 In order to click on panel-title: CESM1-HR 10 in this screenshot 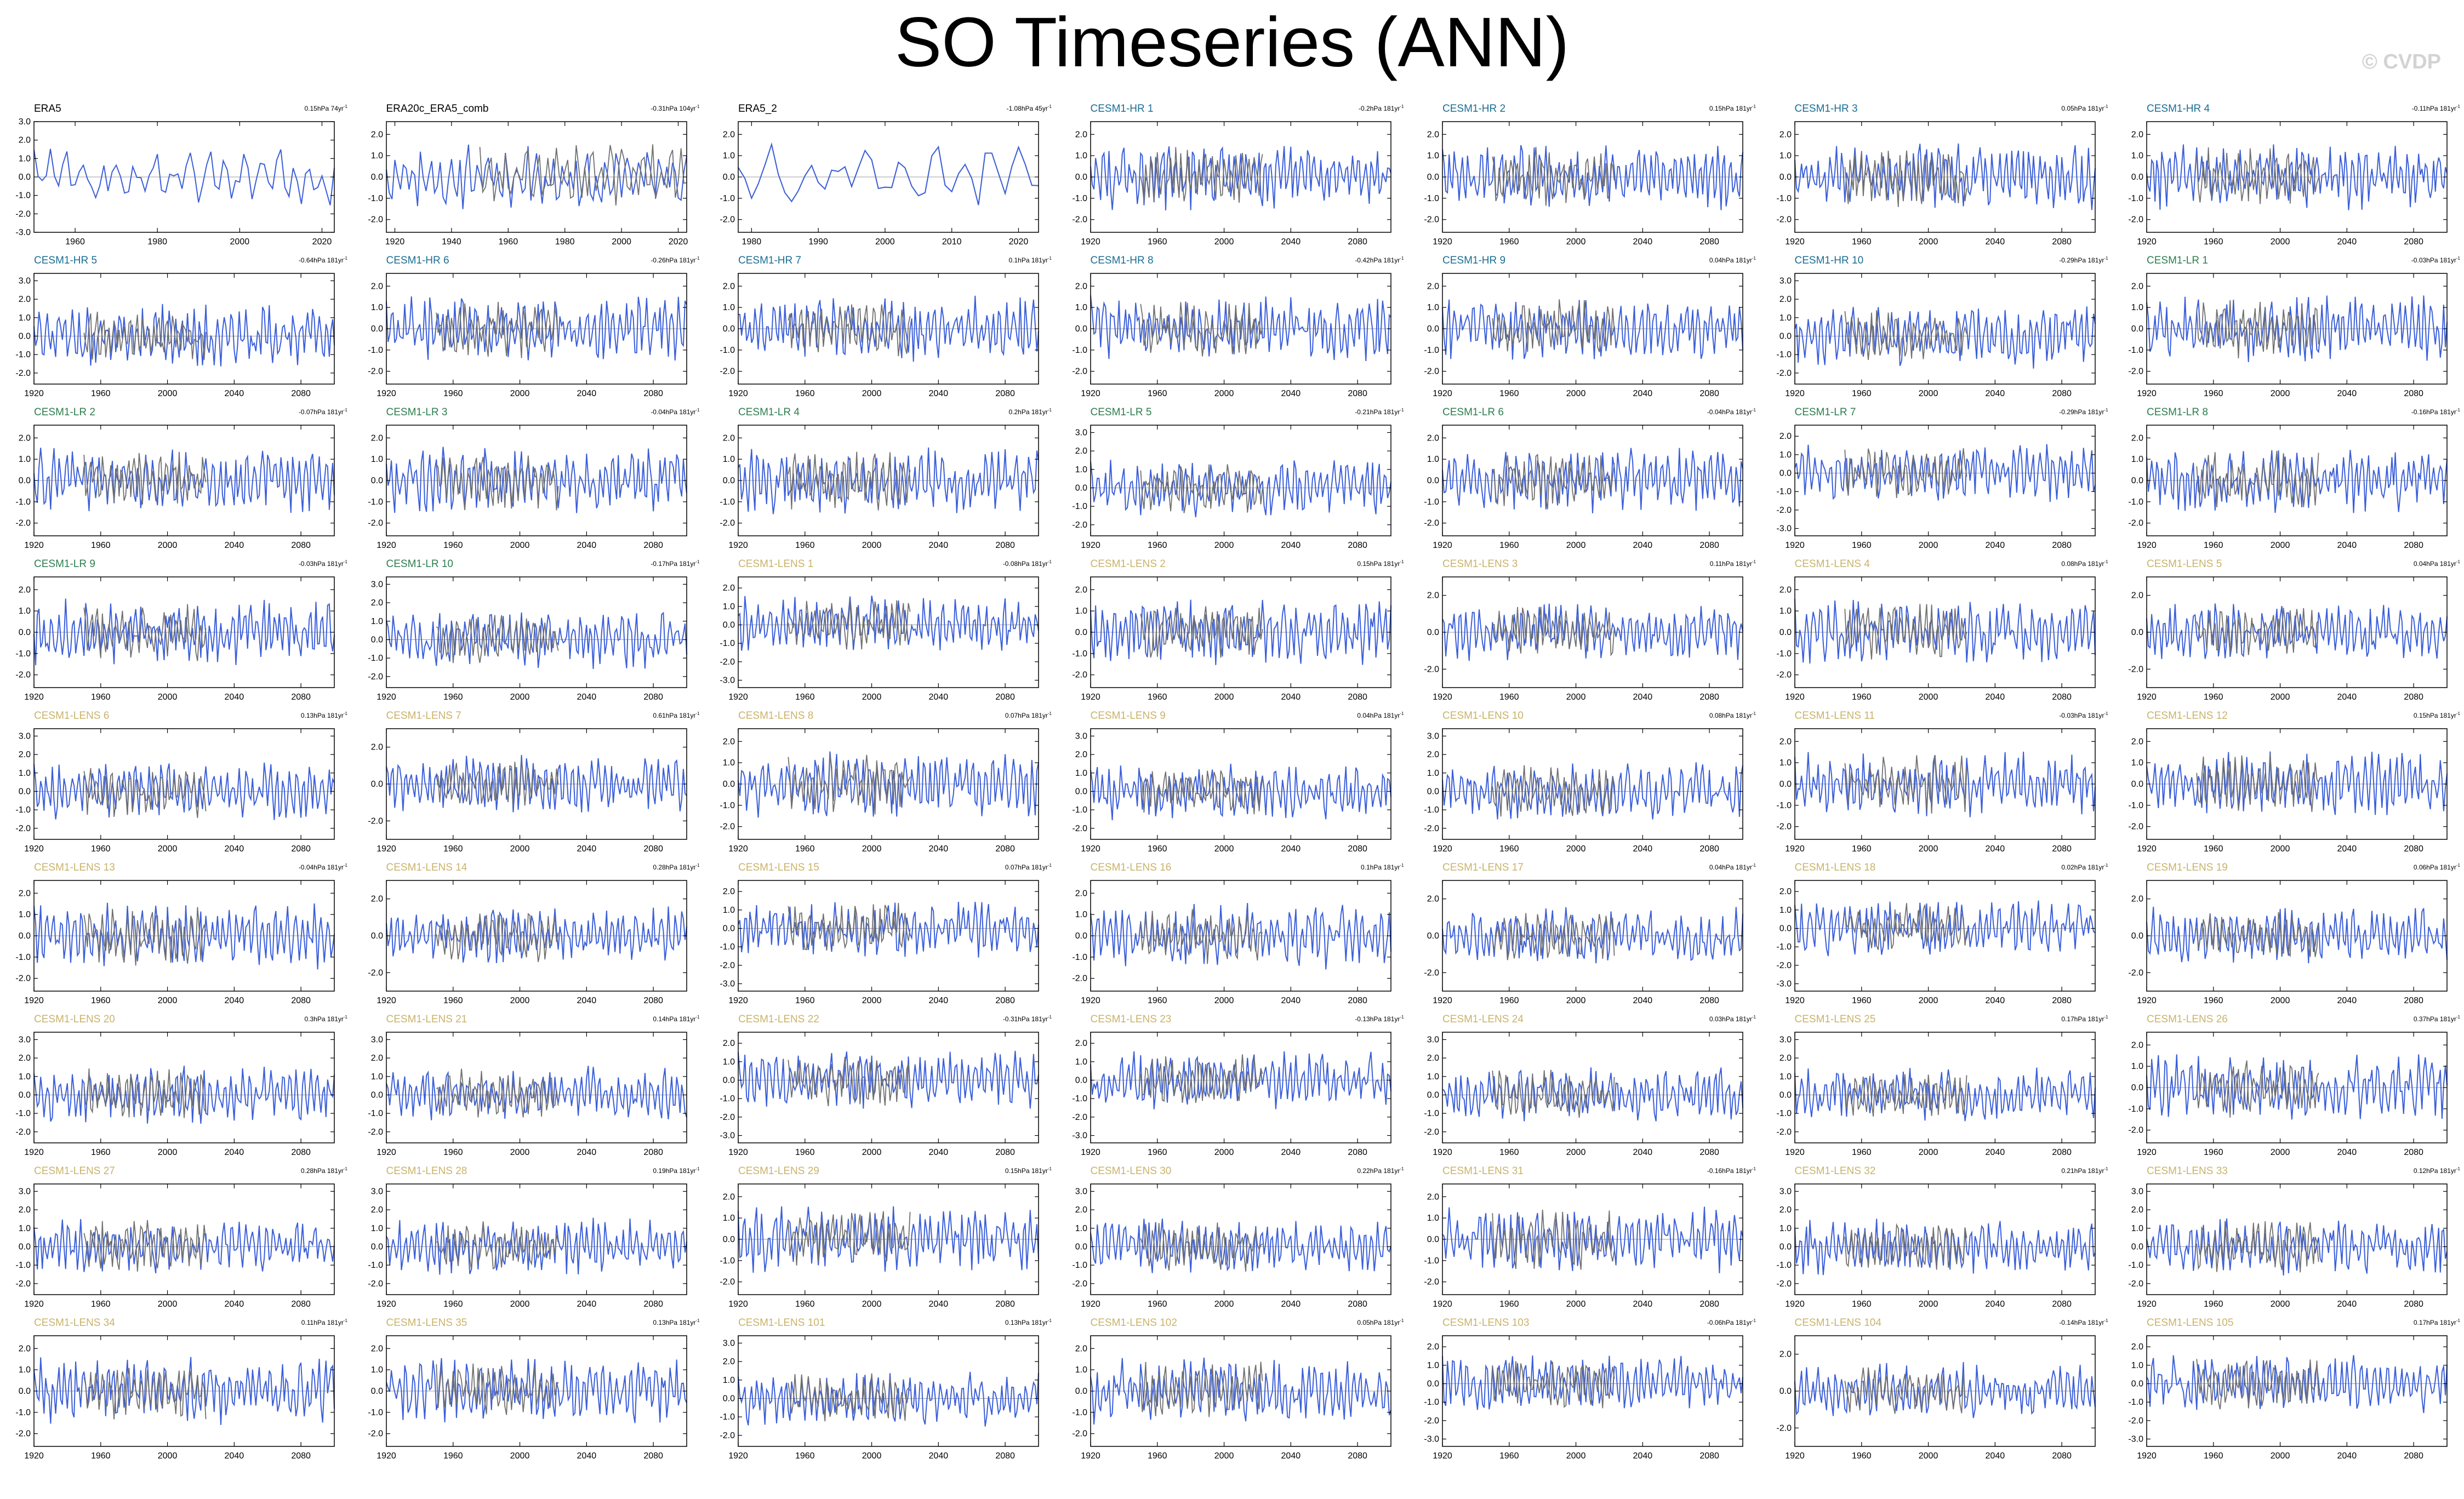, I will do `click(1829, 260)`.